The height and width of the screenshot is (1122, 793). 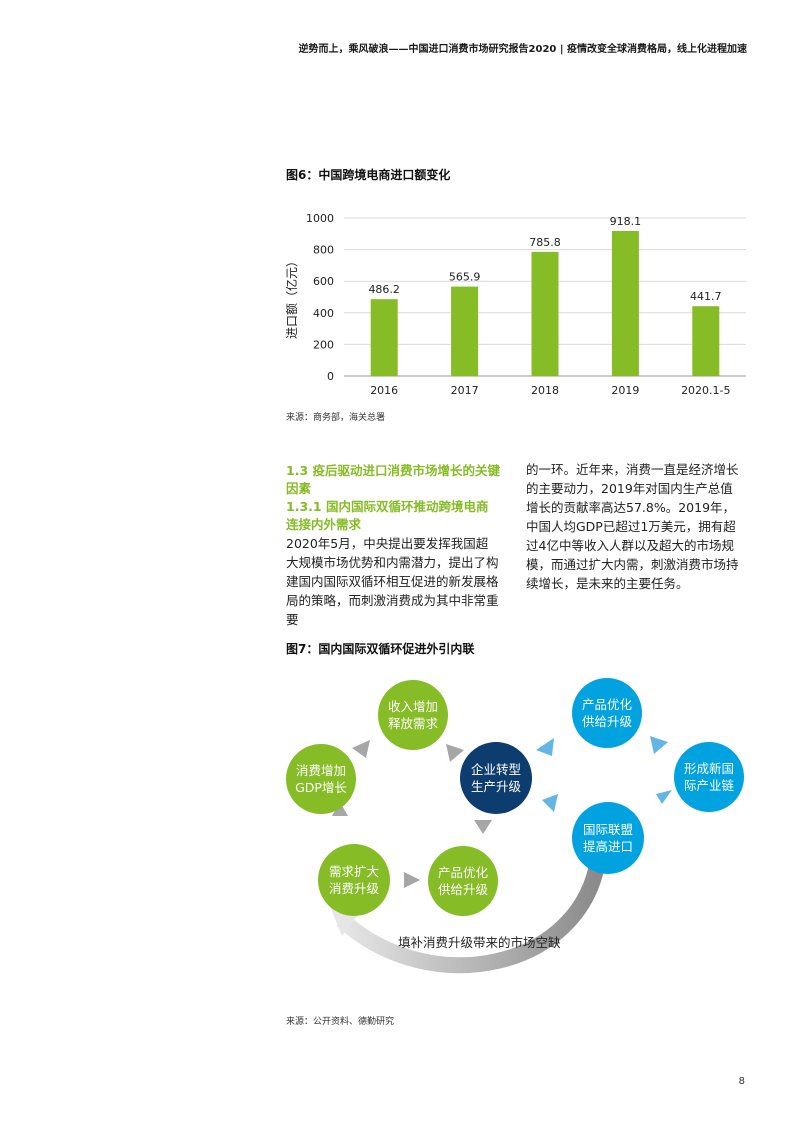 What do you see at coordinates (336, 418) in the screenshot?
I see `figure6-source: 来源：商务部，海关总署` at bounding box center [336, 418].